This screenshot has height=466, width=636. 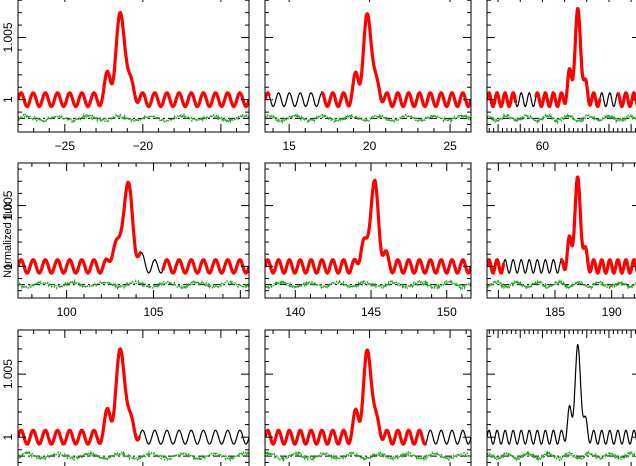 What do you see at coordinates (153, 312) in the screenshot?
I see `x-tick-label: 105` at bounding box center [153, 312].